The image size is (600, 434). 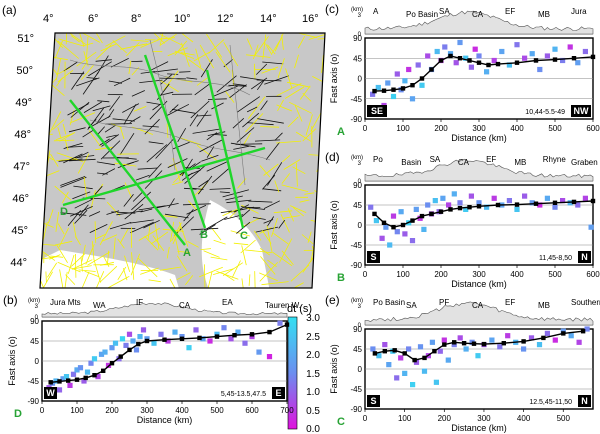 I want to click on lon-tick-label: 12°, so click(x=225, y=19).